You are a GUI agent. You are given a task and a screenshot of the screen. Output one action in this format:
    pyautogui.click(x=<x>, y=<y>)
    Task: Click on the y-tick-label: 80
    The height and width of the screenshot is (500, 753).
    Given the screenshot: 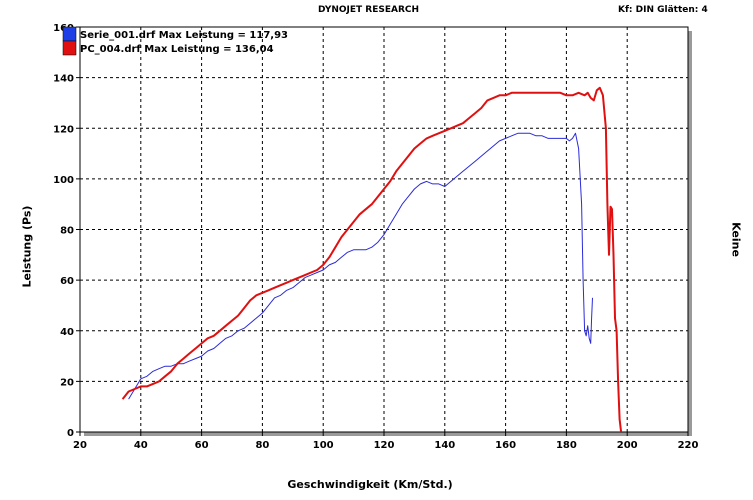 What is the action you would take?
    pyautogui.click(x=67, y=231)
    